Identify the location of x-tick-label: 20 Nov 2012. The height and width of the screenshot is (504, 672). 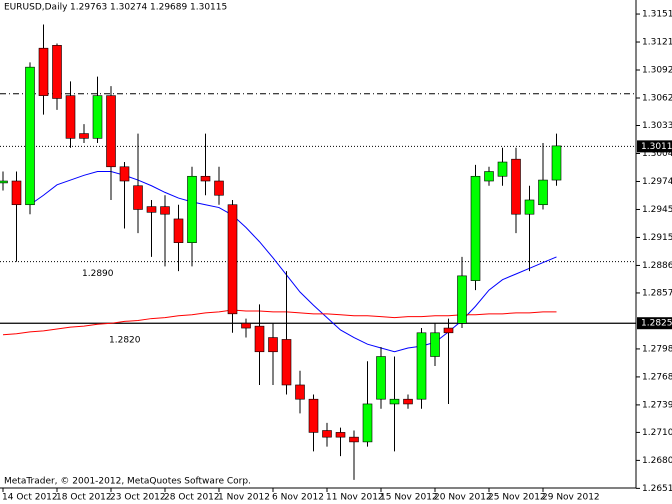
(463, 498).